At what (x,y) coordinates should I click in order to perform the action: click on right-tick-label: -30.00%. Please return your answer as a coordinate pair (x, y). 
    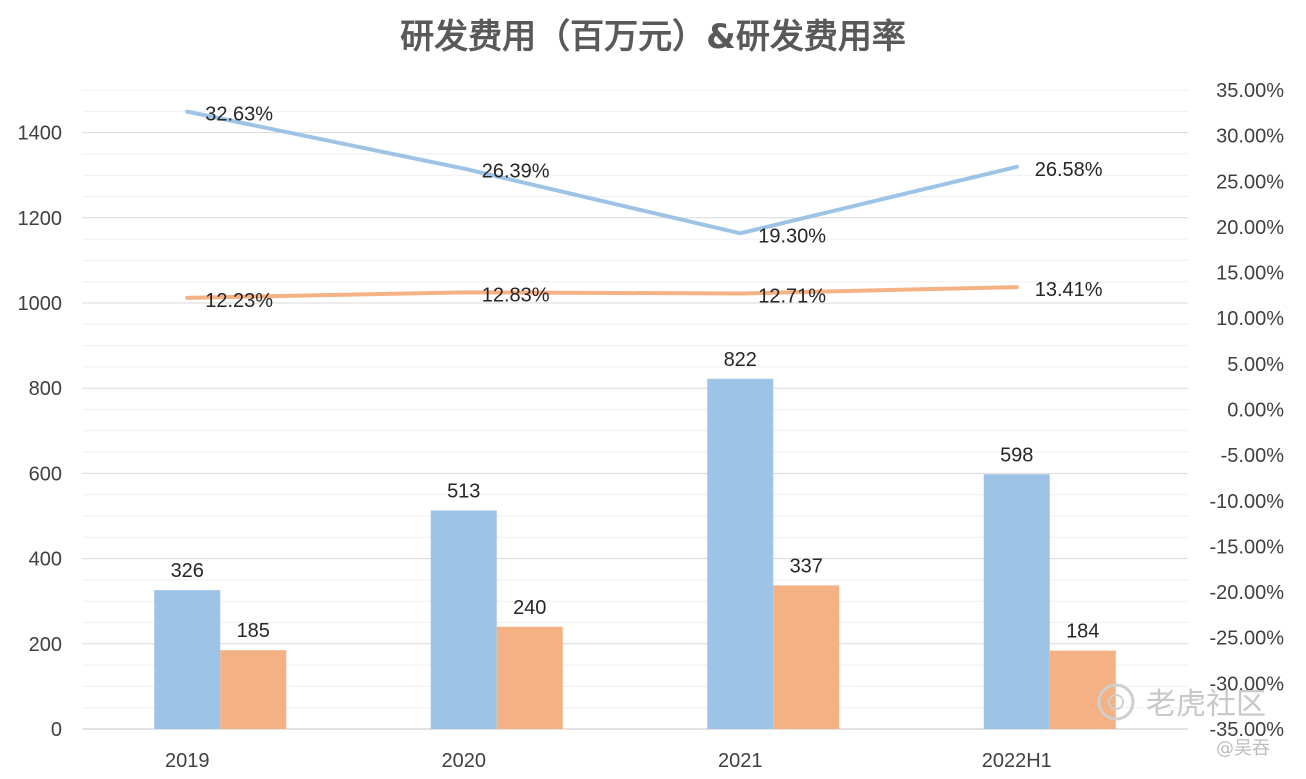
    Looking at the image, I should click on (1247, 684).